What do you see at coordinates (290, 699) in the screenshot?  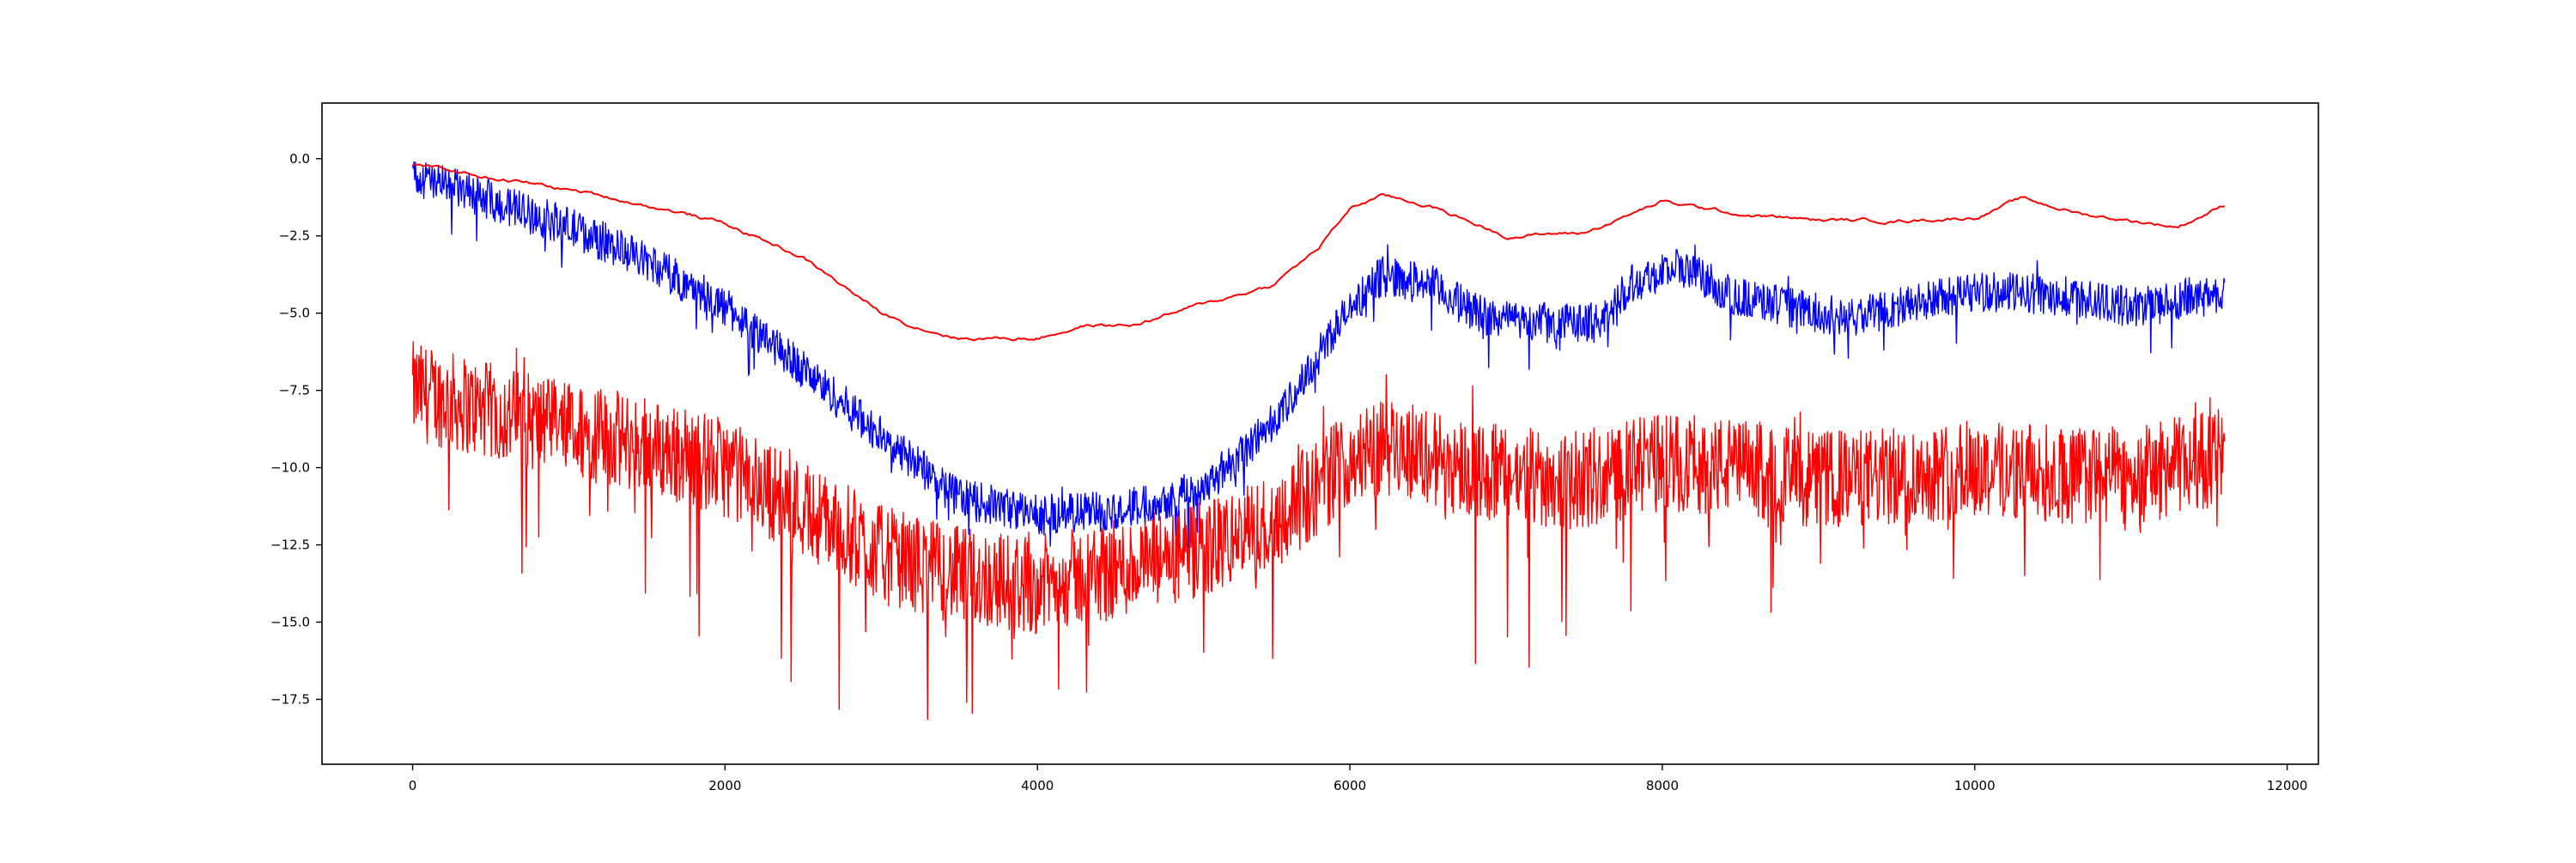 I see `y-tick-label: −17.5` at bounding box center [290, 699].